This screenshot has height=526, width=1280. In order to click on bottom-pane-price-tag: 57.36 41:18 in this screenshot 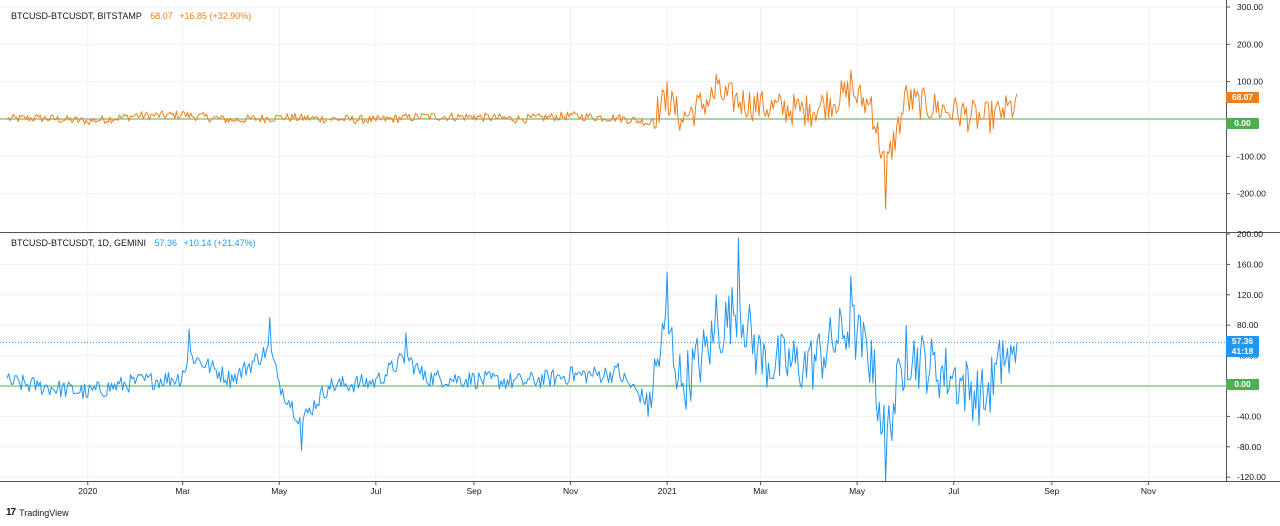, I will do `click(1242, 346)`.